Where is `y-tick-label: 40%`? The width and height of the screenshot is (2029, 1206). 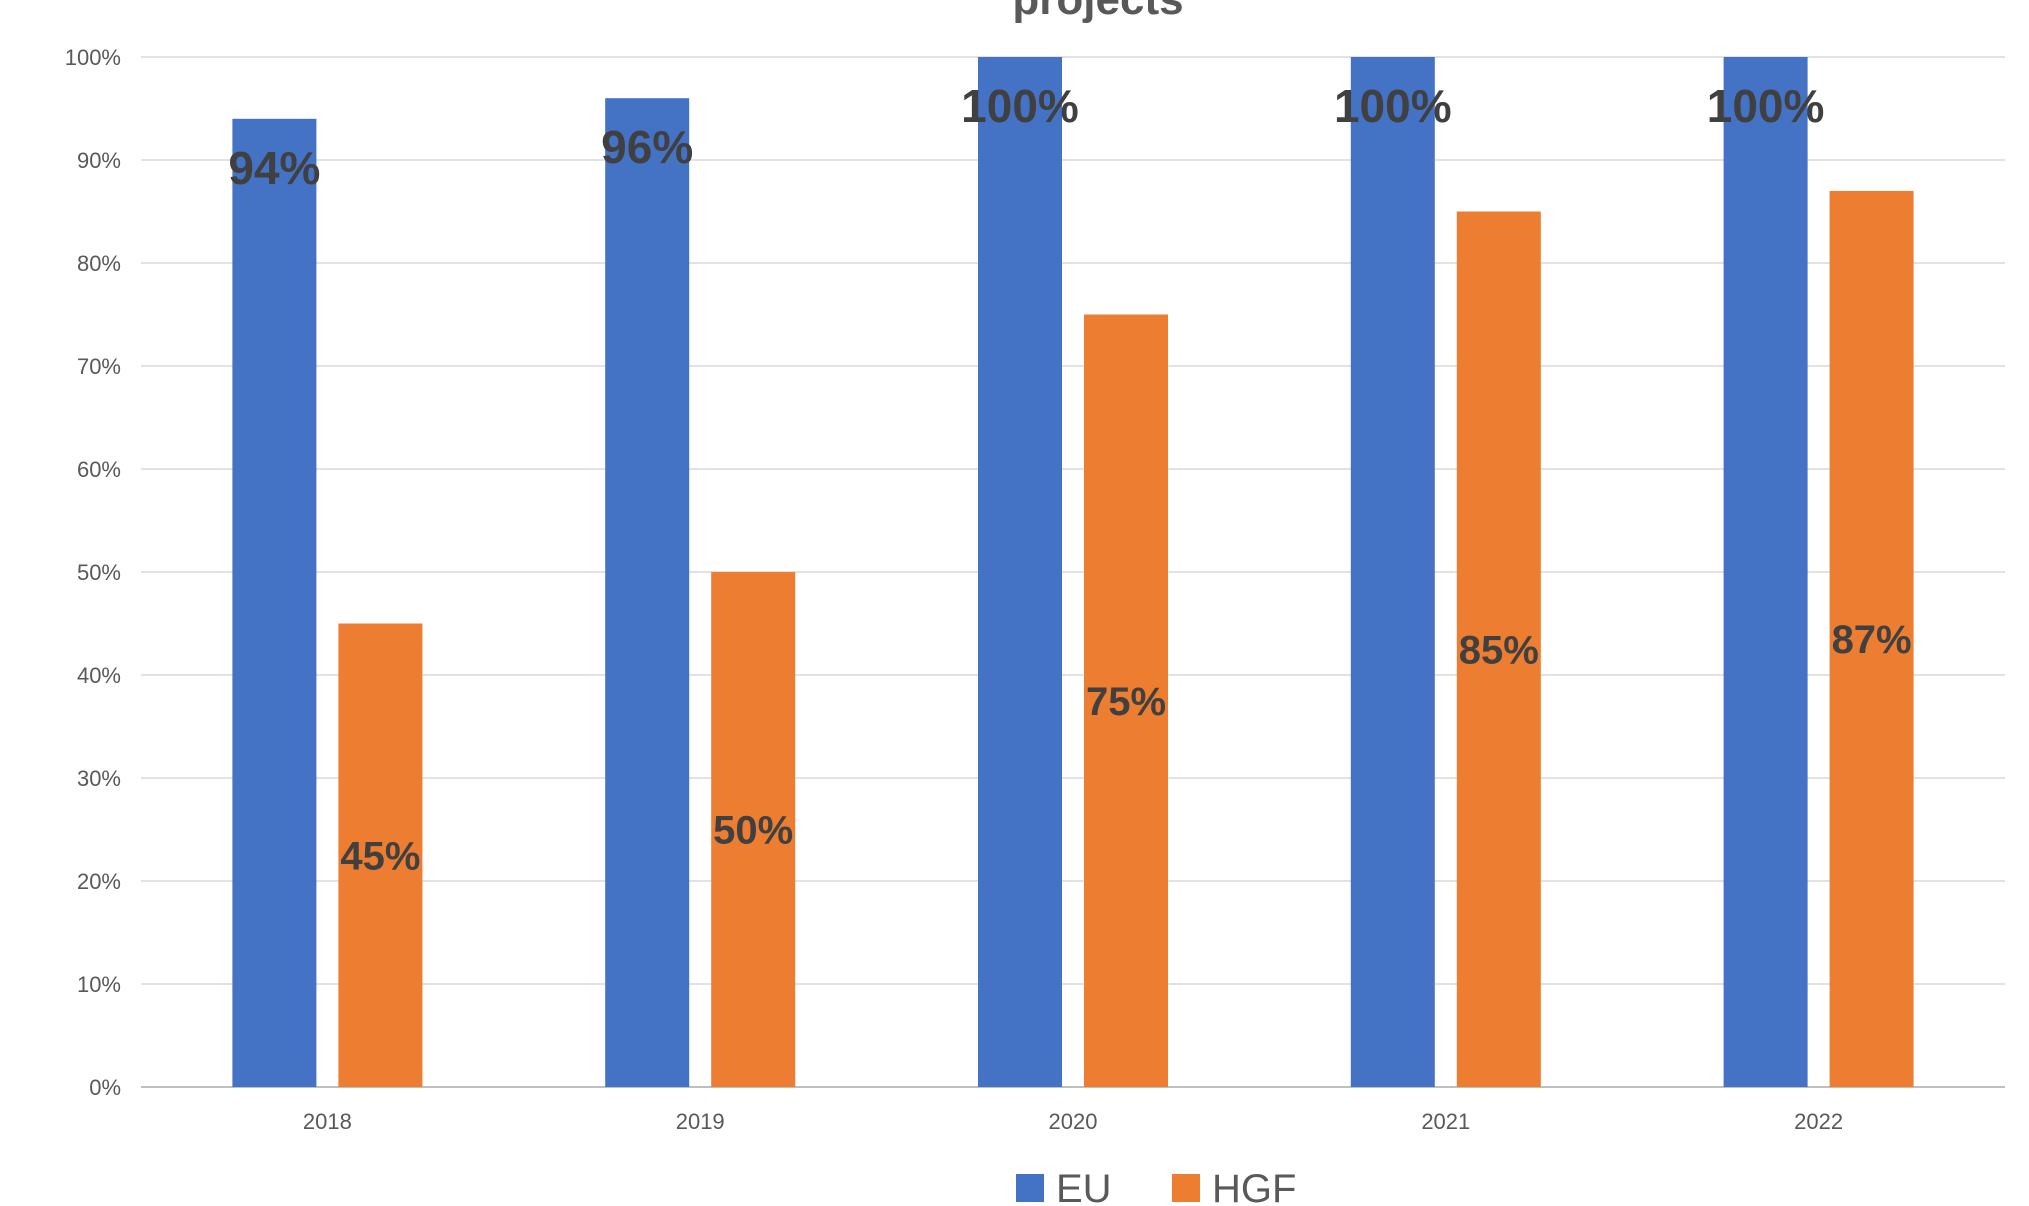 y-tick-label: 40% is located at coordinates (99, 675).